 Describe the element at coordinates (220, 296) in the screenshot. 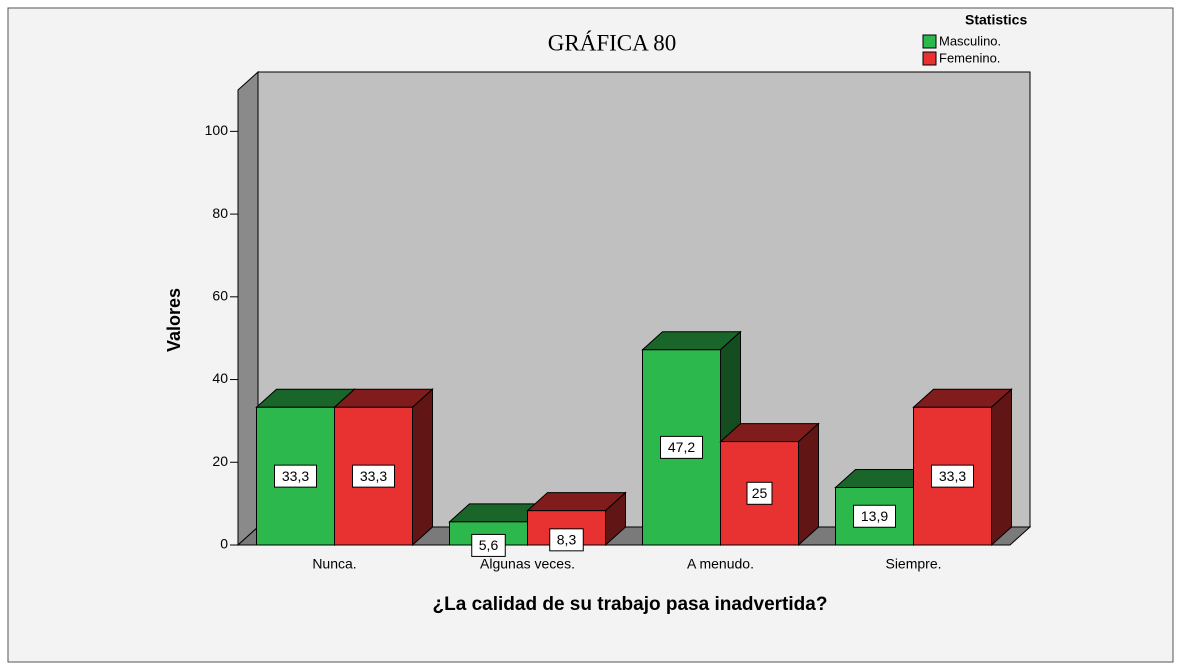

I see `y-tick-label: 60` at that location.